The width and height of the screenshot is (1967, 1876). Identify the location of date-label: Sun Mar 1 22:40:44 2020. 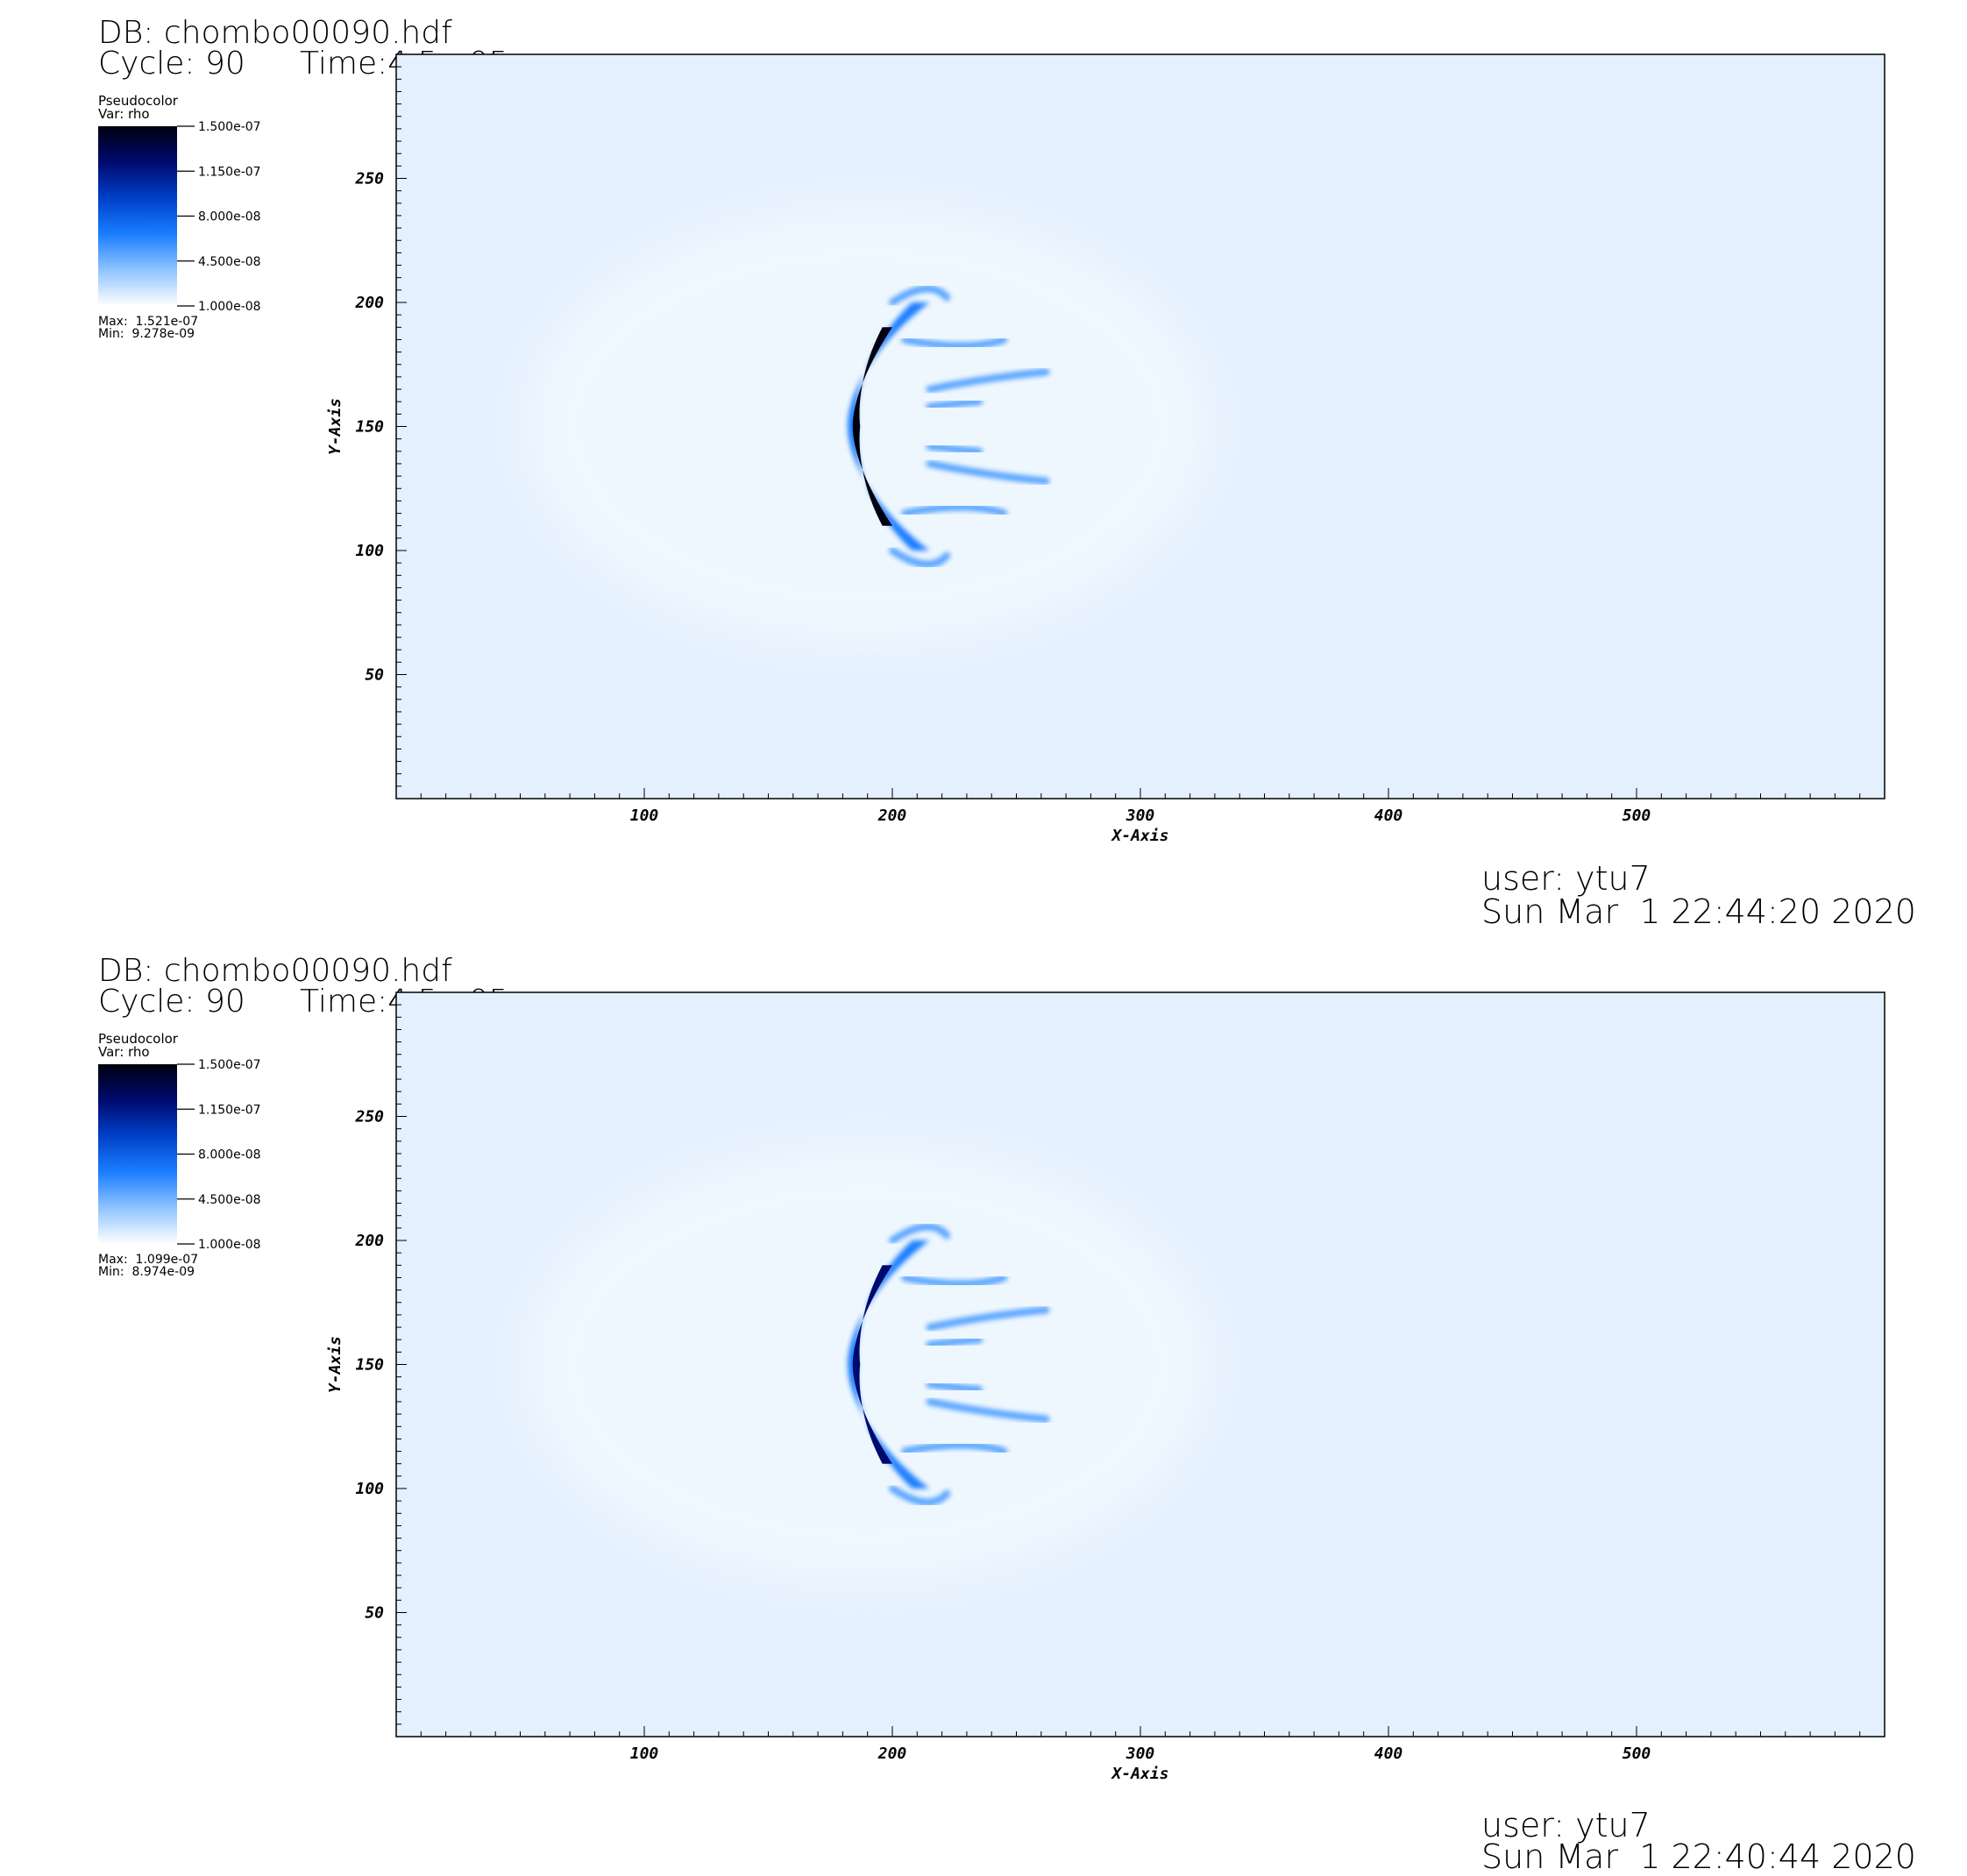
(1698, 1856).